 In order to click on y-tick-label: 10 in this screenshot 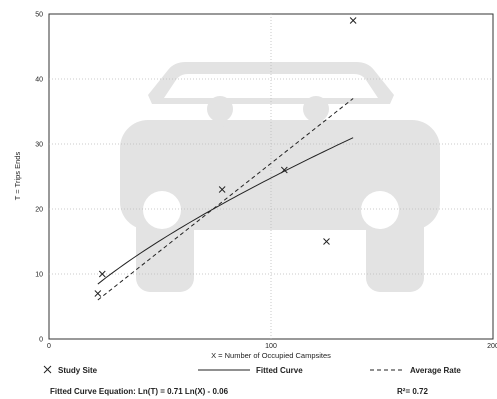, I will do `click(39, 275)`.